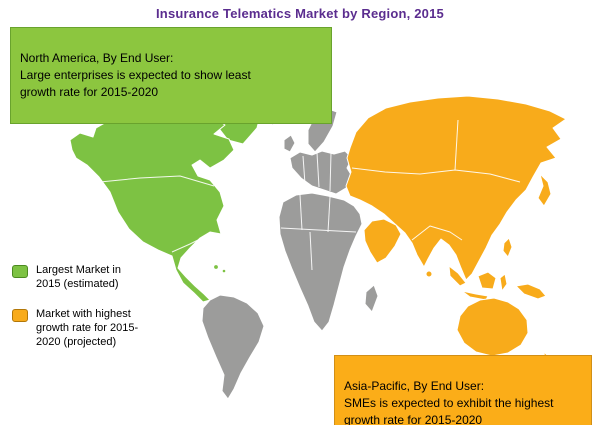 This screenshot has height=425, width=600. What do you see at coordinates (475, 295) in the screenshot?
I see `region-java` at bounding box center [475, 295].